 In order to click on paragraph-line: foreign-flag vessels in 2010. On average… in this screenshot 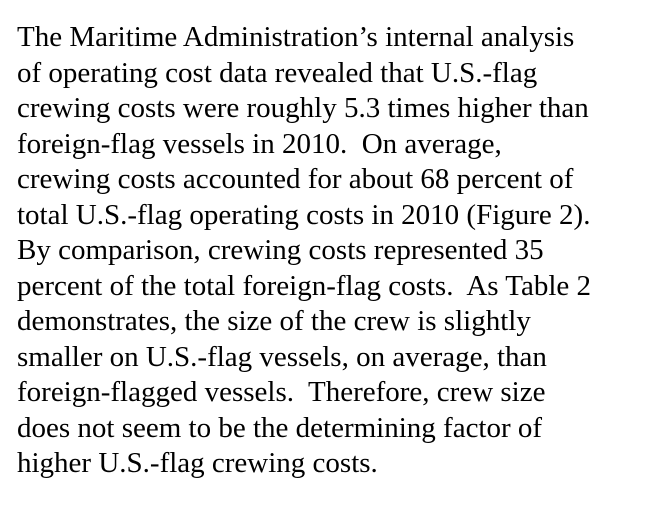, I will do `click(259, 143)`.